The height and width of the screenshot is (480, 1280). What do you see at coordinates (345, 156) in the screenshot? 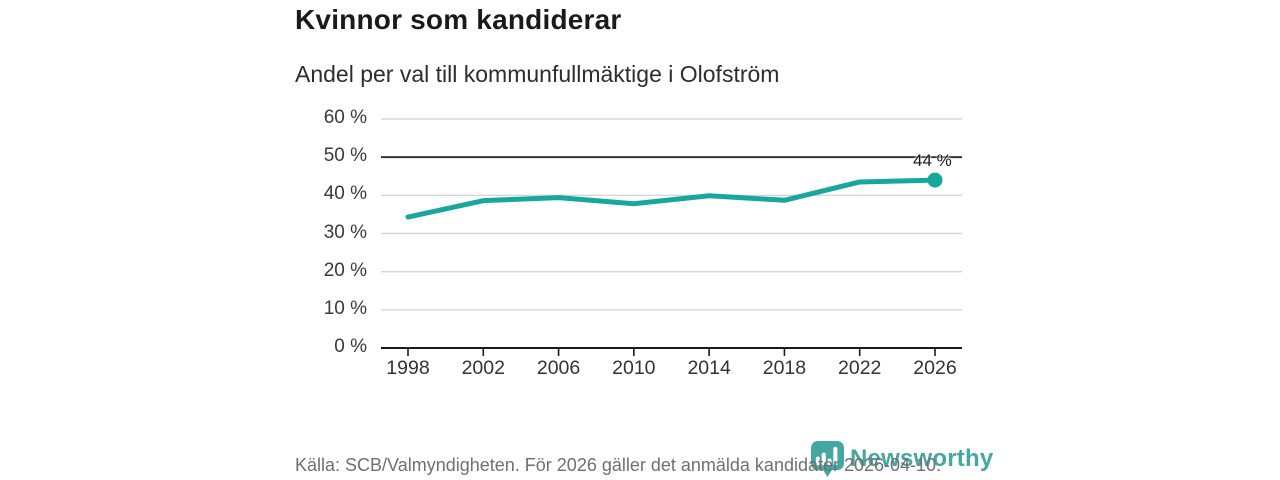
I see `y-axis-tick-label: 50 %` at bounding box center [345, 156].